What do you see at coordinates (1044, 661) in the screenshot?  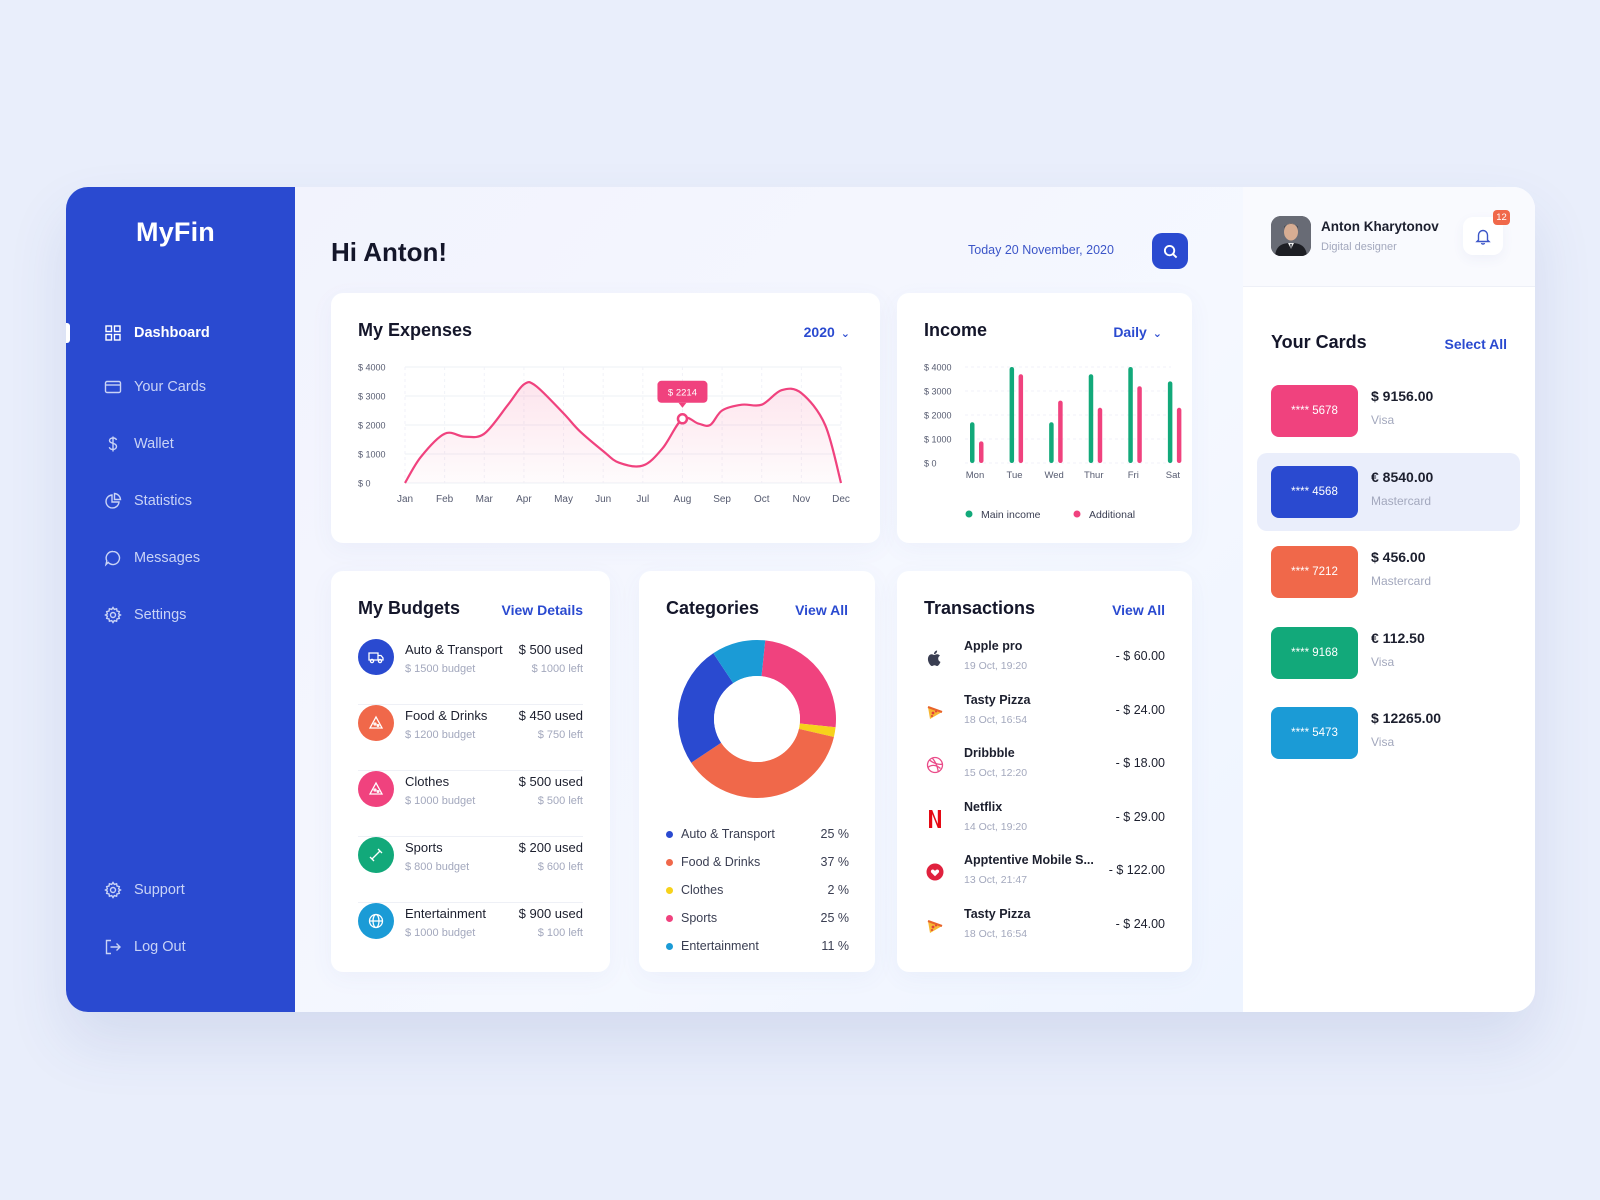 I see `transaction-row: Apple pro 19 Oct, 19:20 - $ 60.00` at bounding box center [1044, 661].